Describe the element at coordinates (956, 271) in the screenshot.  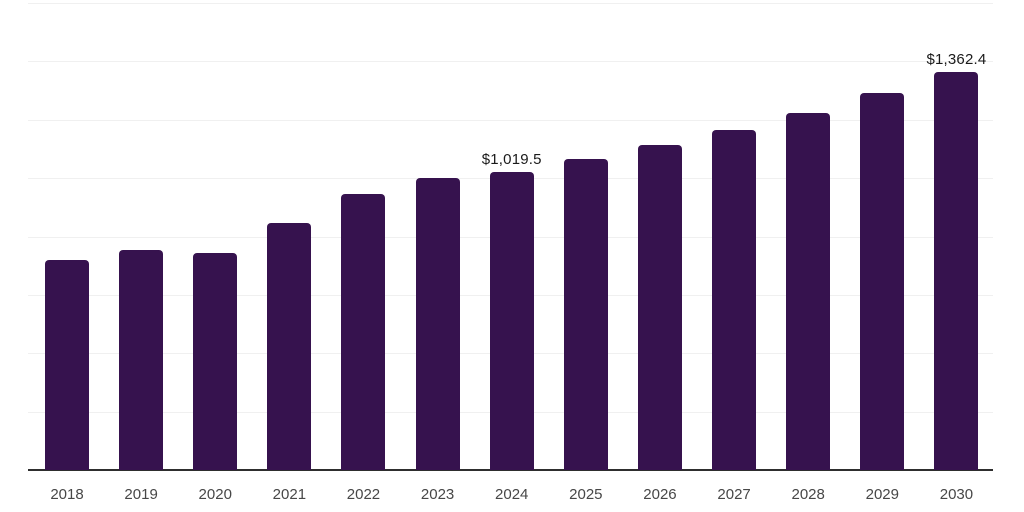
I see `bar-2030` at that location.